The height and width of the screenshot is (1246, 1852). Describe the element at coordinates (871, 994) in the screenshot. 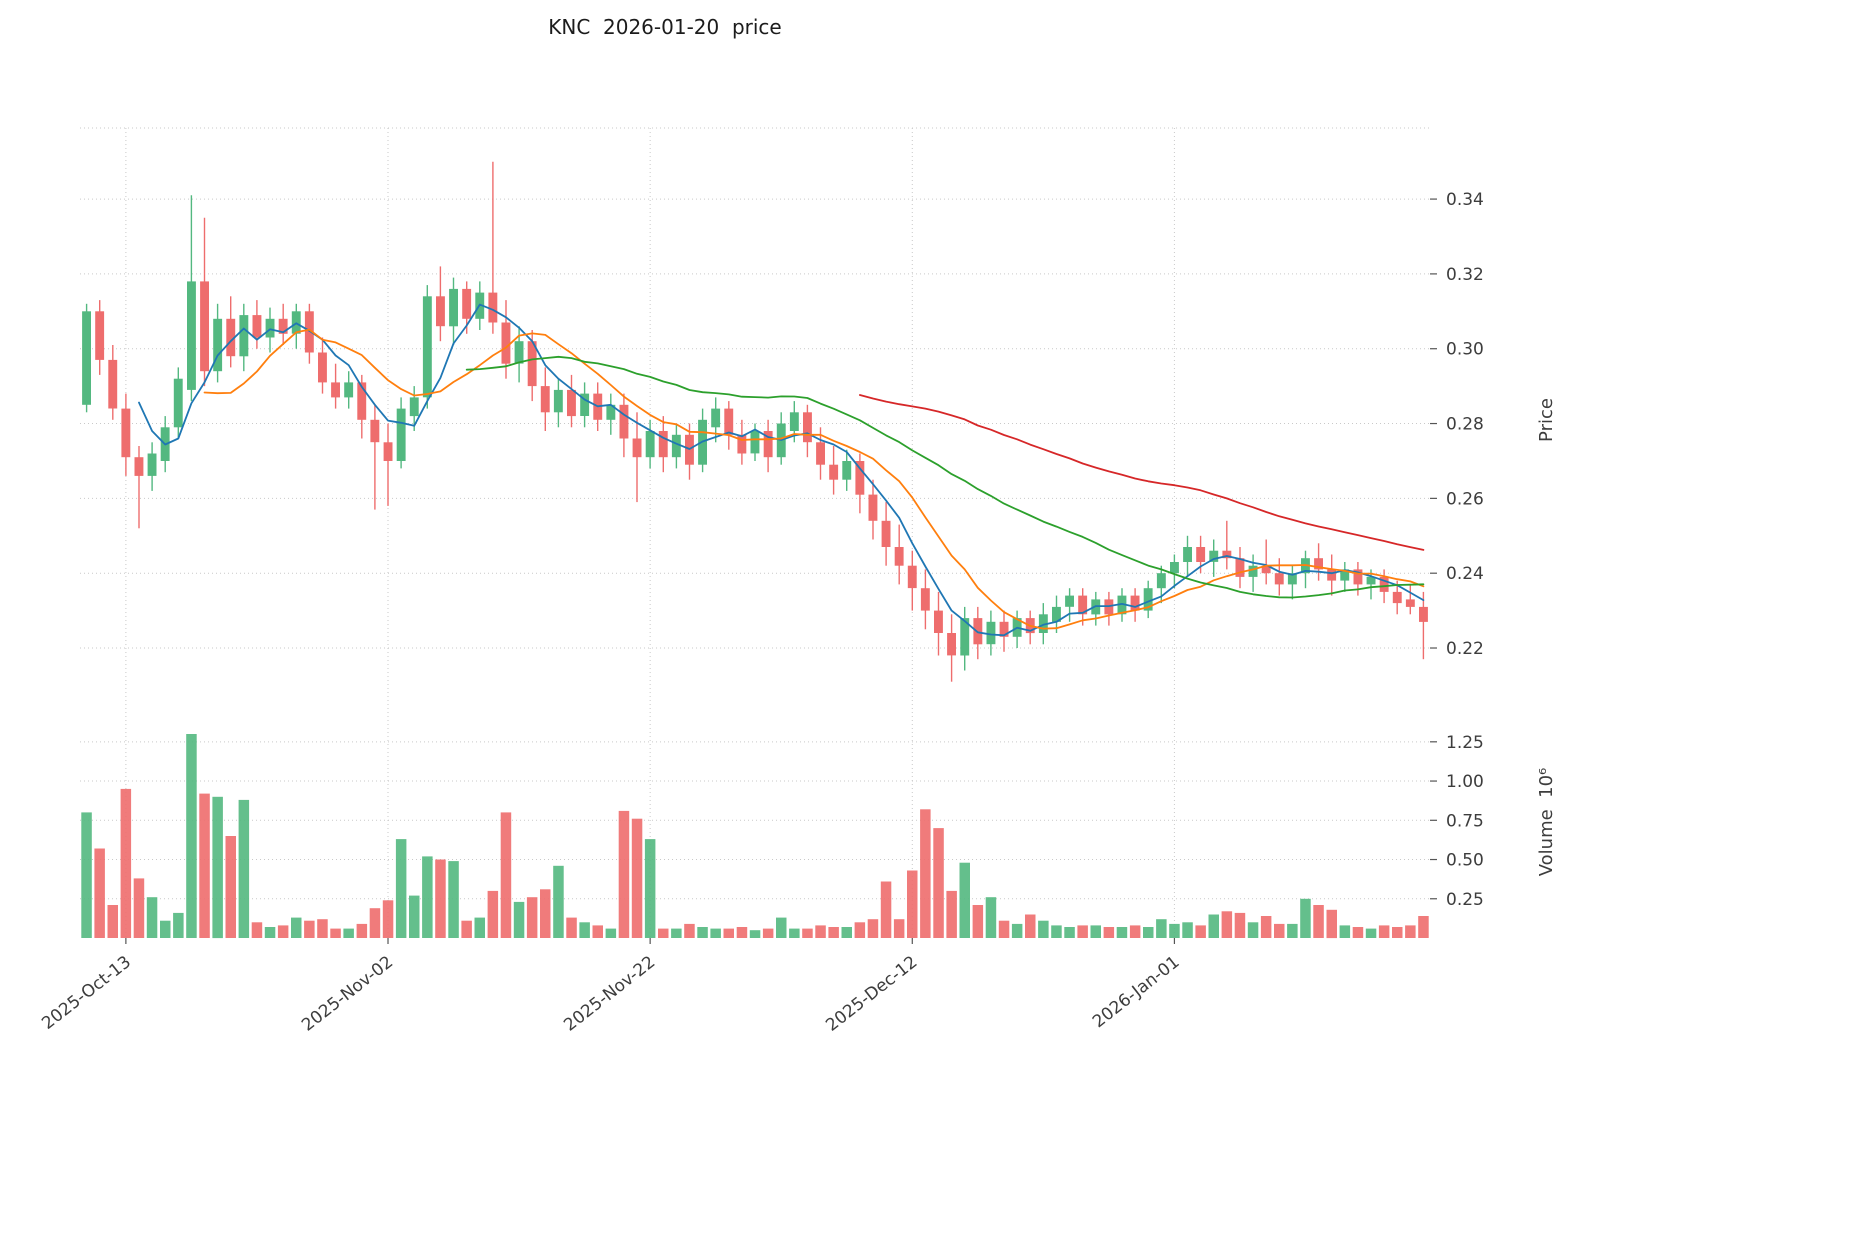

I see `x-tick-label: 2025-Dec-12` at that location.